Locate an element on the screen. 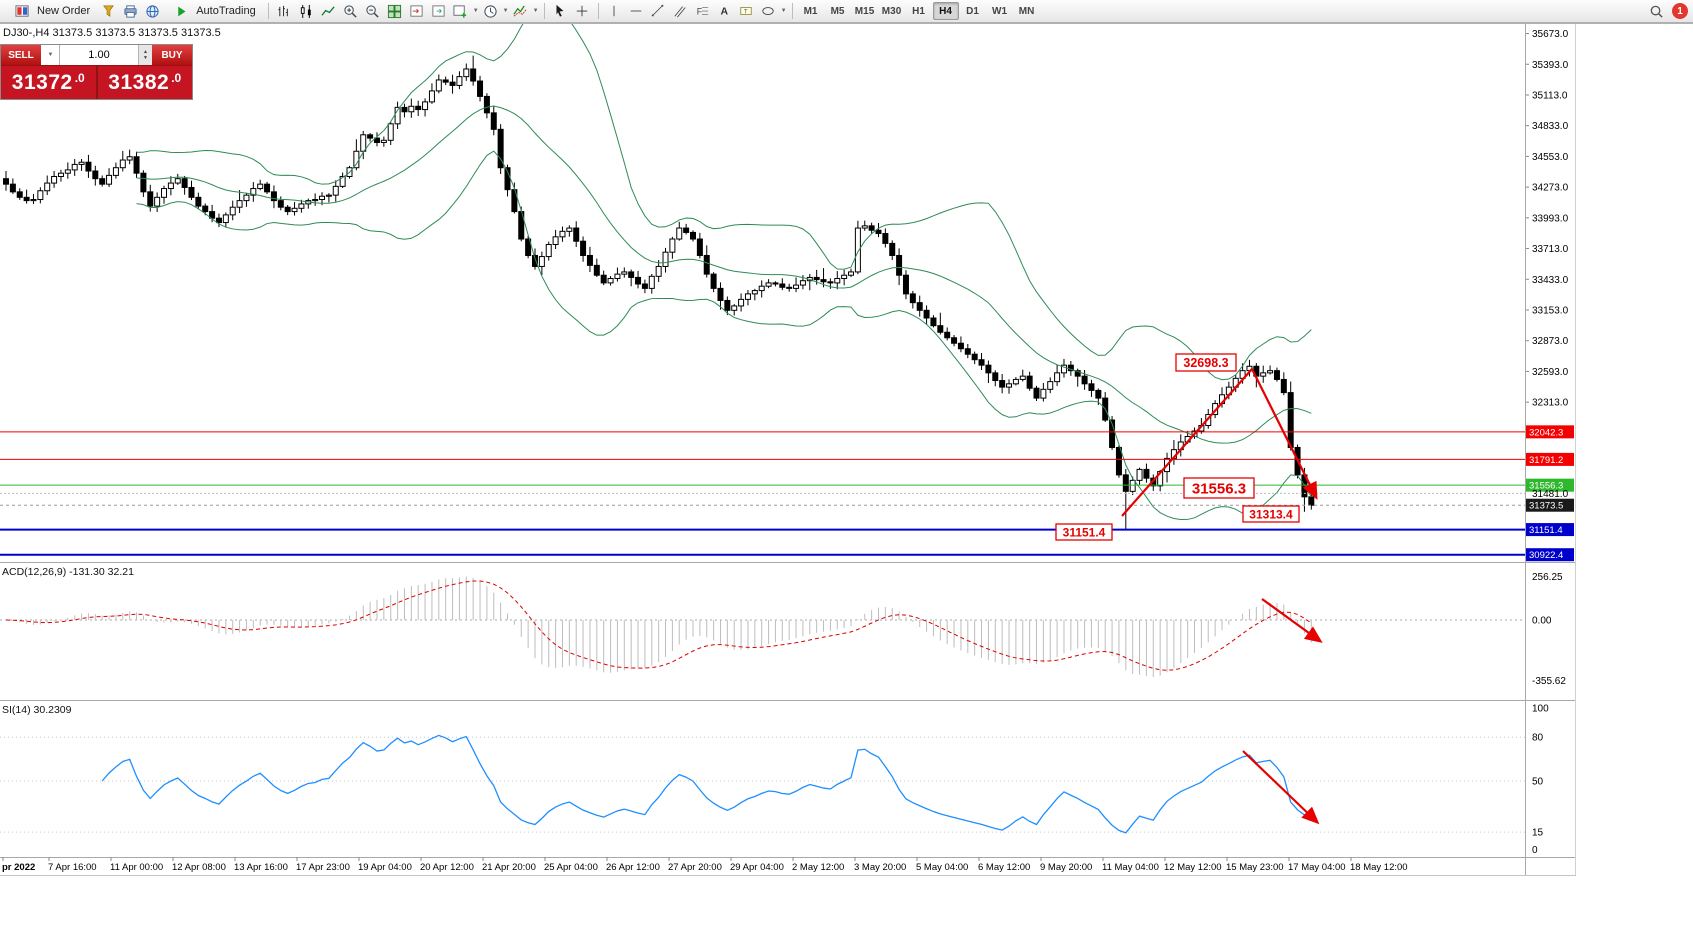 This screenshot has height=940, width=1693. sell-price: 31372.0 is located at coordinates (48, 82).